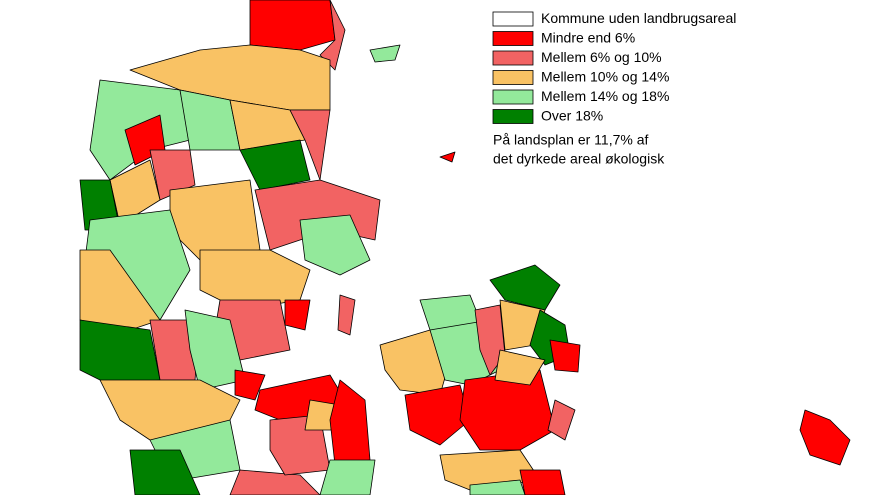 This screenshot has height=495, width=880. I want to click on note-line: På landsplan er 11,7% af, so click(571, 140).